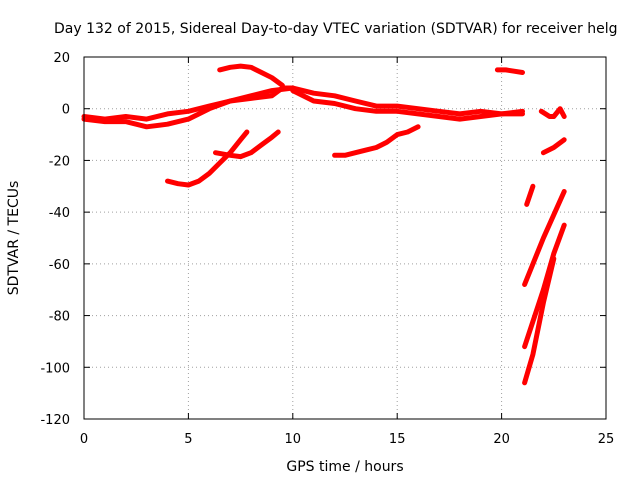 This screenshot has width=640, height=480. What do you see at coordinates (188, 439) in the screenshot?
I see `x-tick-label: 5` at bounding box center [188, 439].